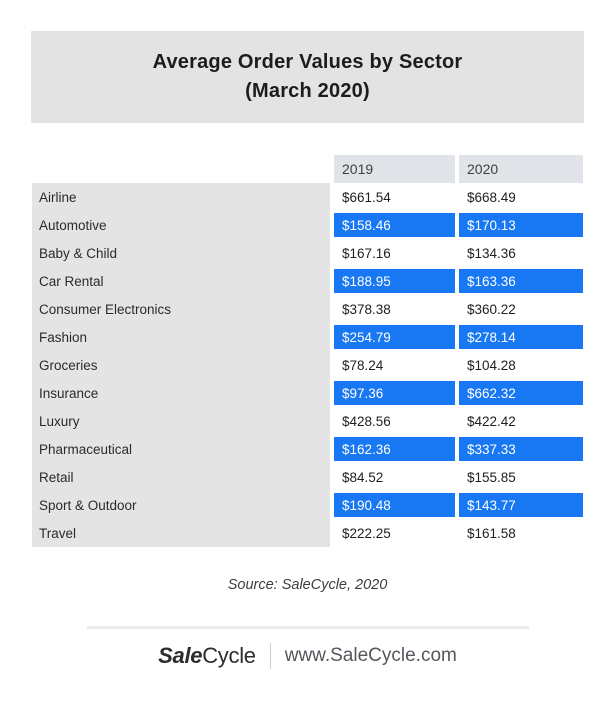 The image size is (615, 711). I want to click on table-row: Car Rental $188.95 $163.36, so click(307, 281).